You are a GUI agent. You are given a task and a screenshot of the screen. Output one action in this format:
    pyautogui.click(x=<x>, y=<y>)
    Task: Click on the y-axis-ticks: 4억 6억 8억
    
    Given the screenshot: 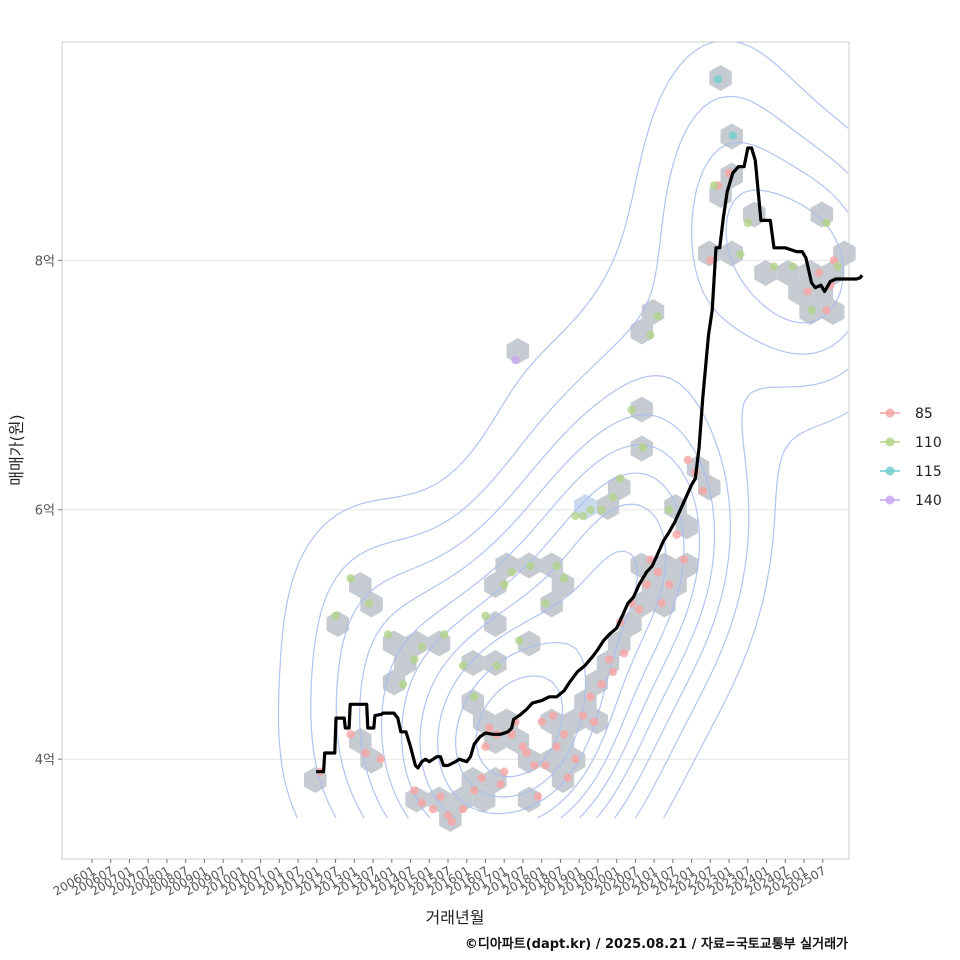 What is the action you would take?
    pyautogui.click(x=48, y=511)
    